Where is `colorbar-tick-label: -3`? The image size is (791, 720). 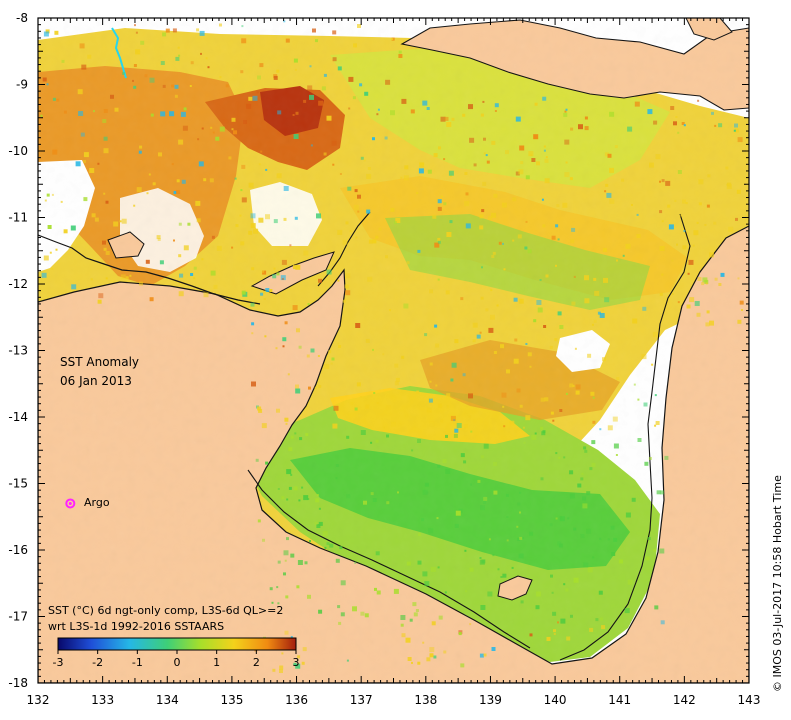 colorbar-tick-label: -3 is located at coordinates (58, 662).